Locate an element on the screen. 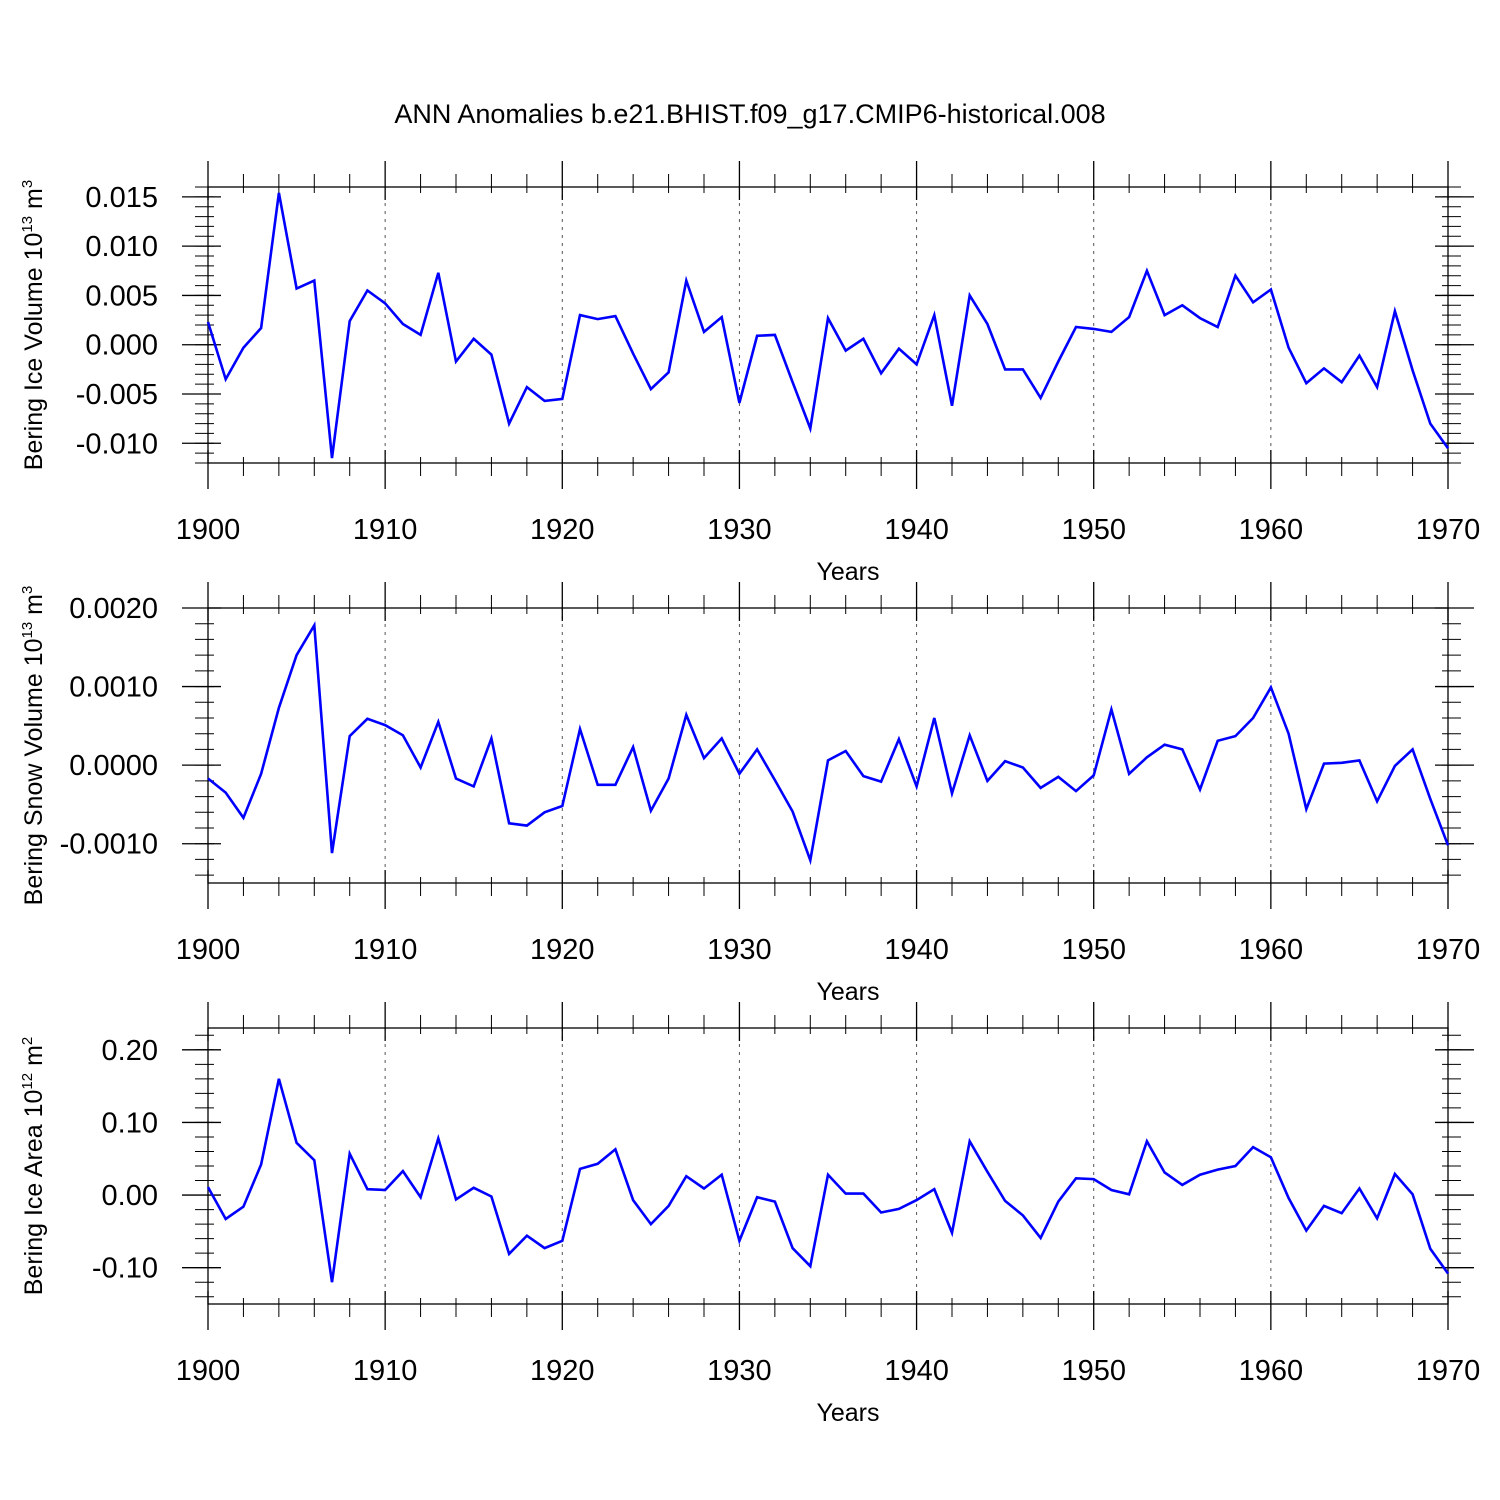  y-tick-label: -0.0010 is located at coordinates (109, 845).